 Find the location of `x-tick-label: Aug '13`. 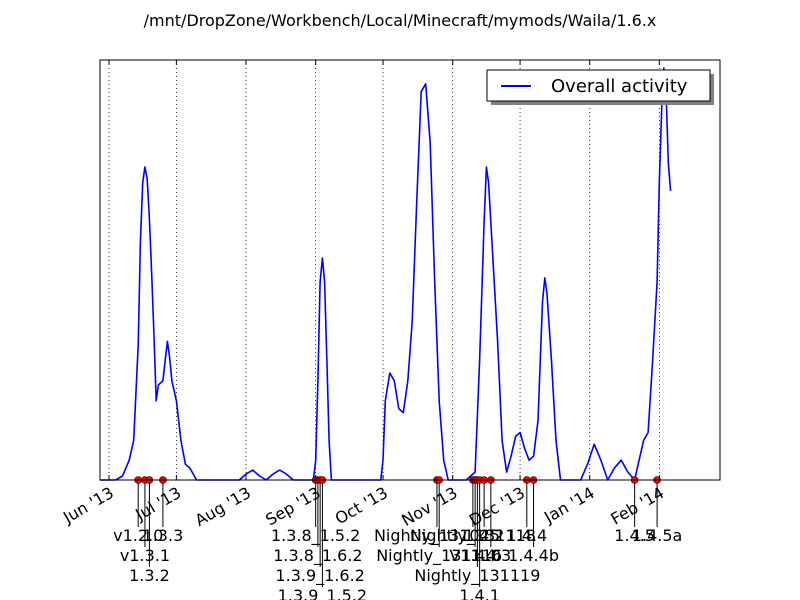

x-tick-label: Aug '13 is located at coordinates (223, 506).